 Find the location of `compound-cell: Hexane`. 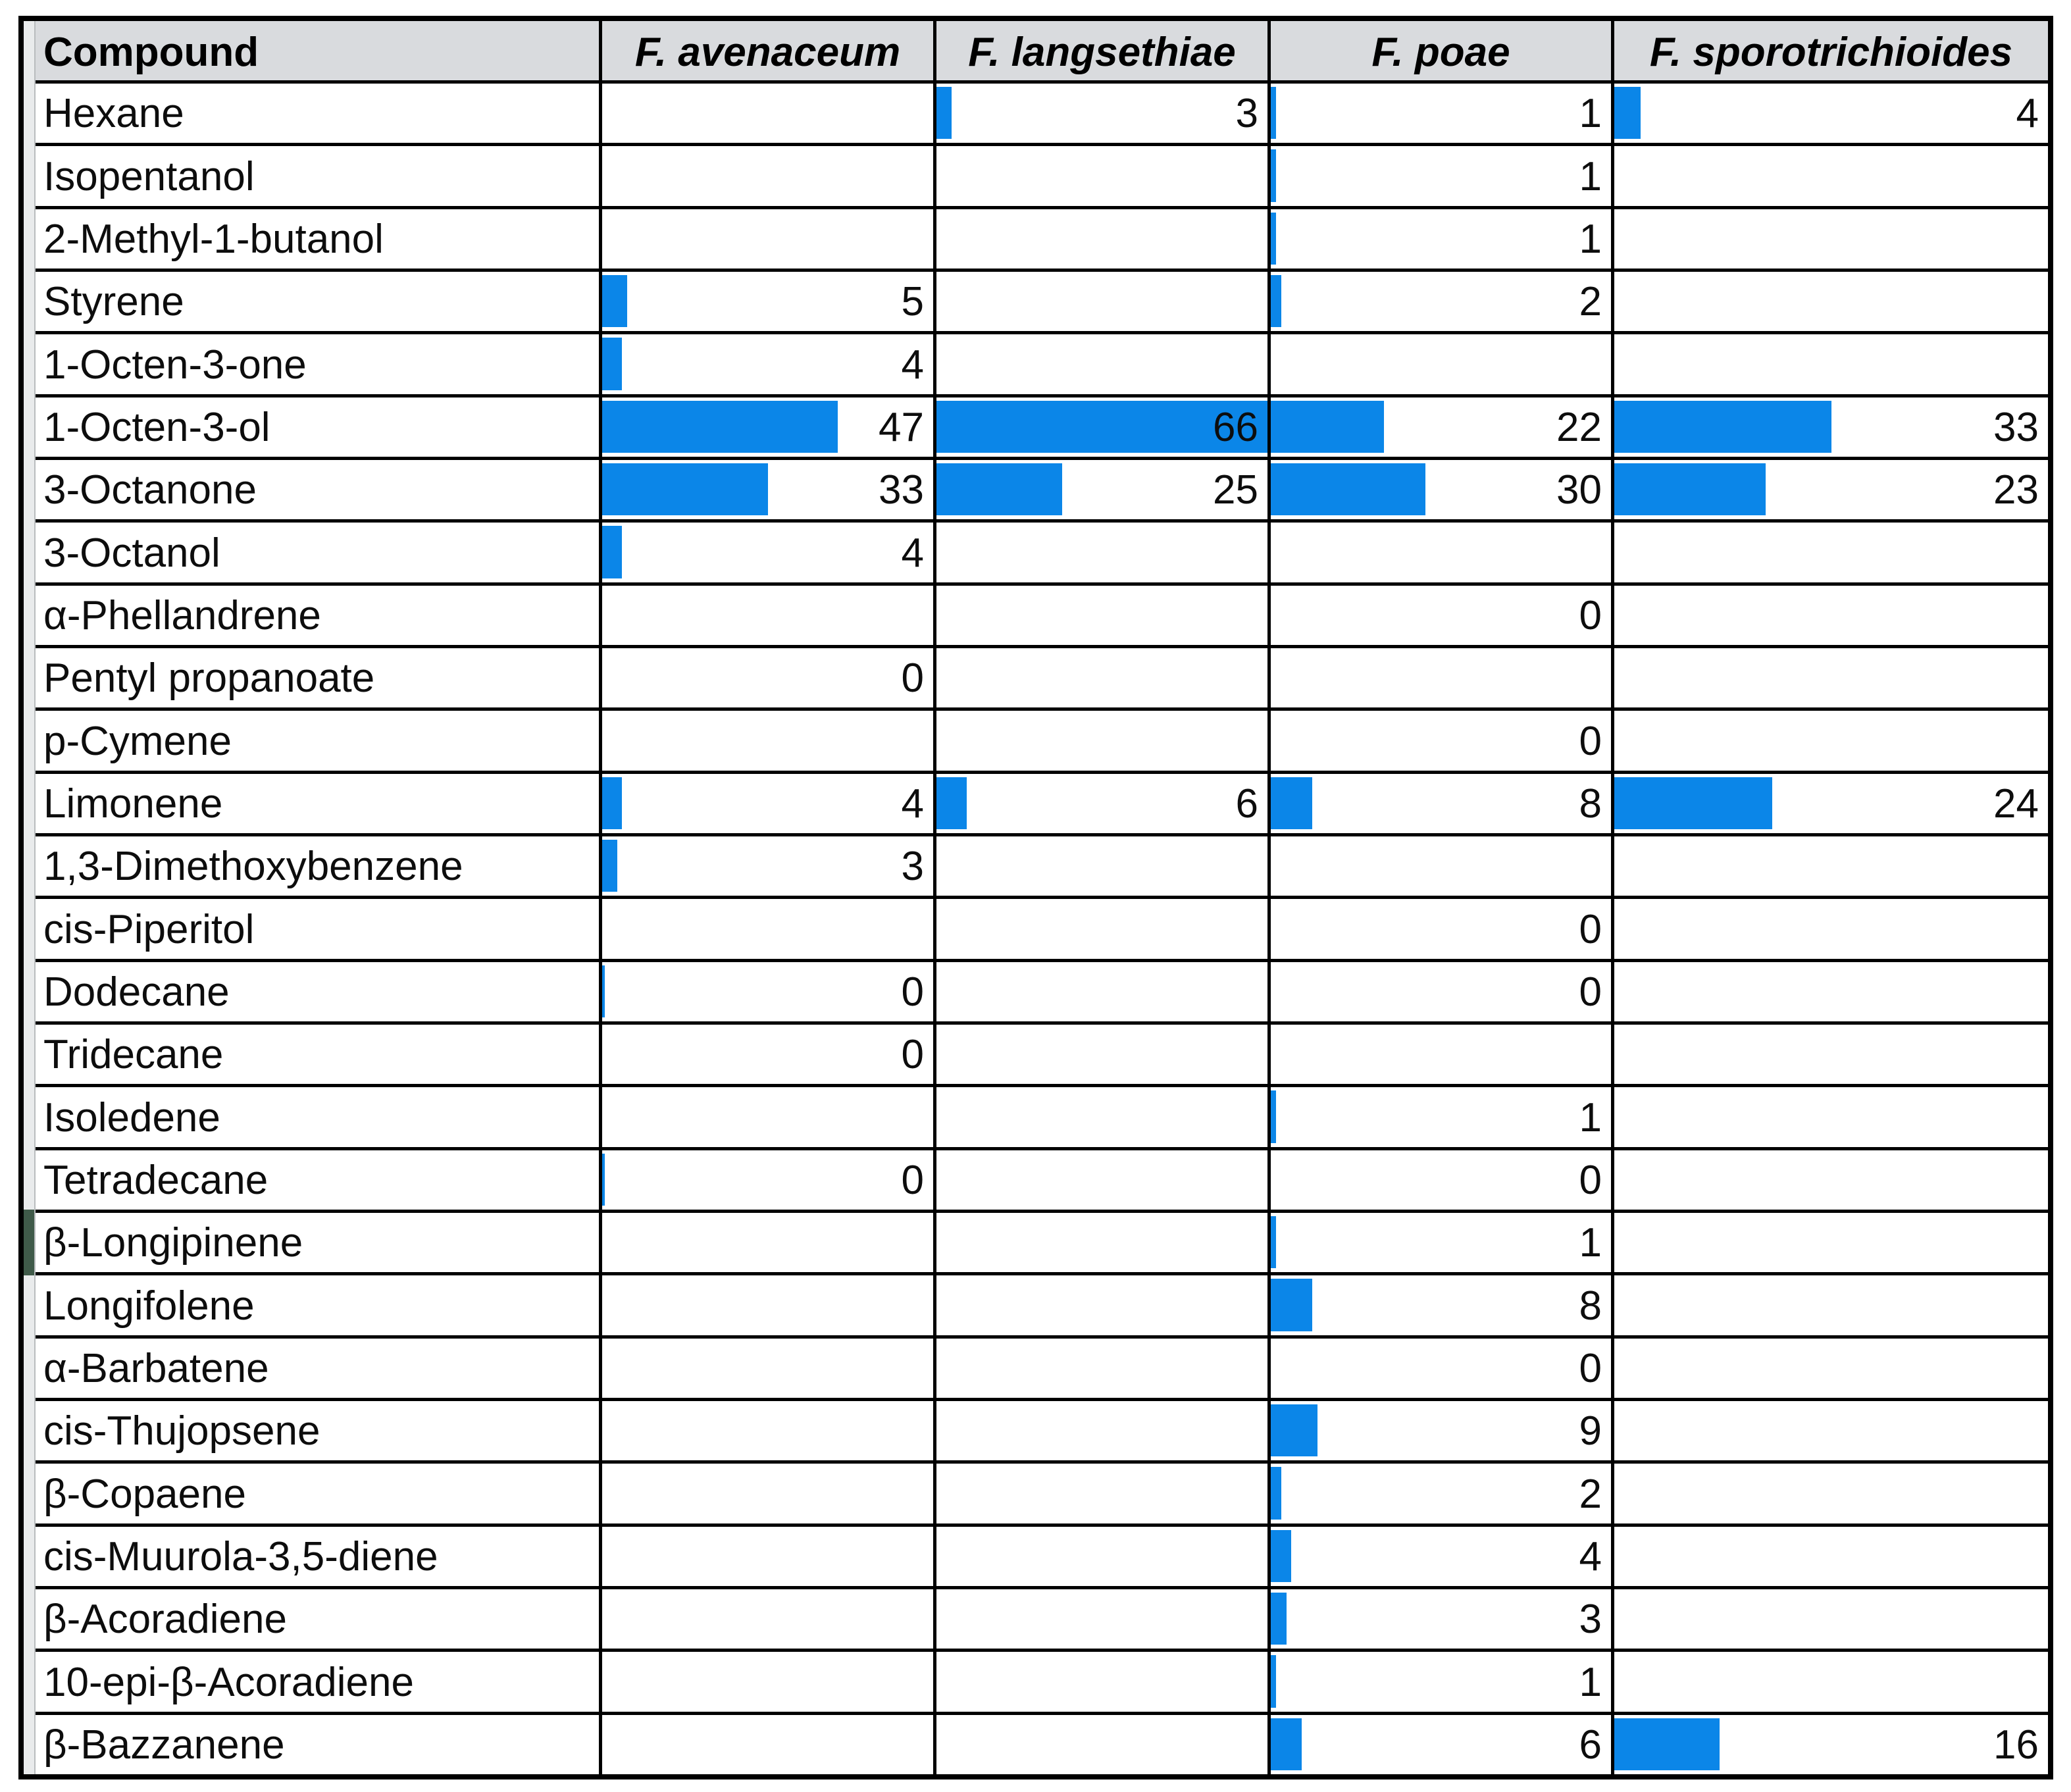

compound-cell: Hexane is located at coordinates (312, 113).